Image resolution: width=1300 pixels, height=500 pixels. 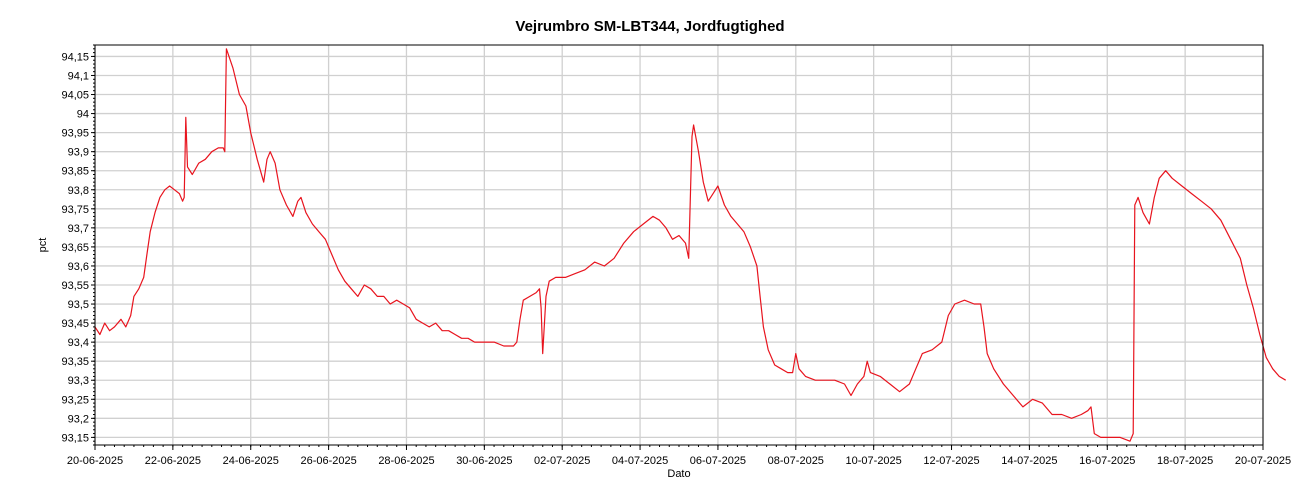 What do you see at coordinates (78, 419) in the screenshot?
I see `y-tick-label: 93,2` at bounding box center [78, 419].